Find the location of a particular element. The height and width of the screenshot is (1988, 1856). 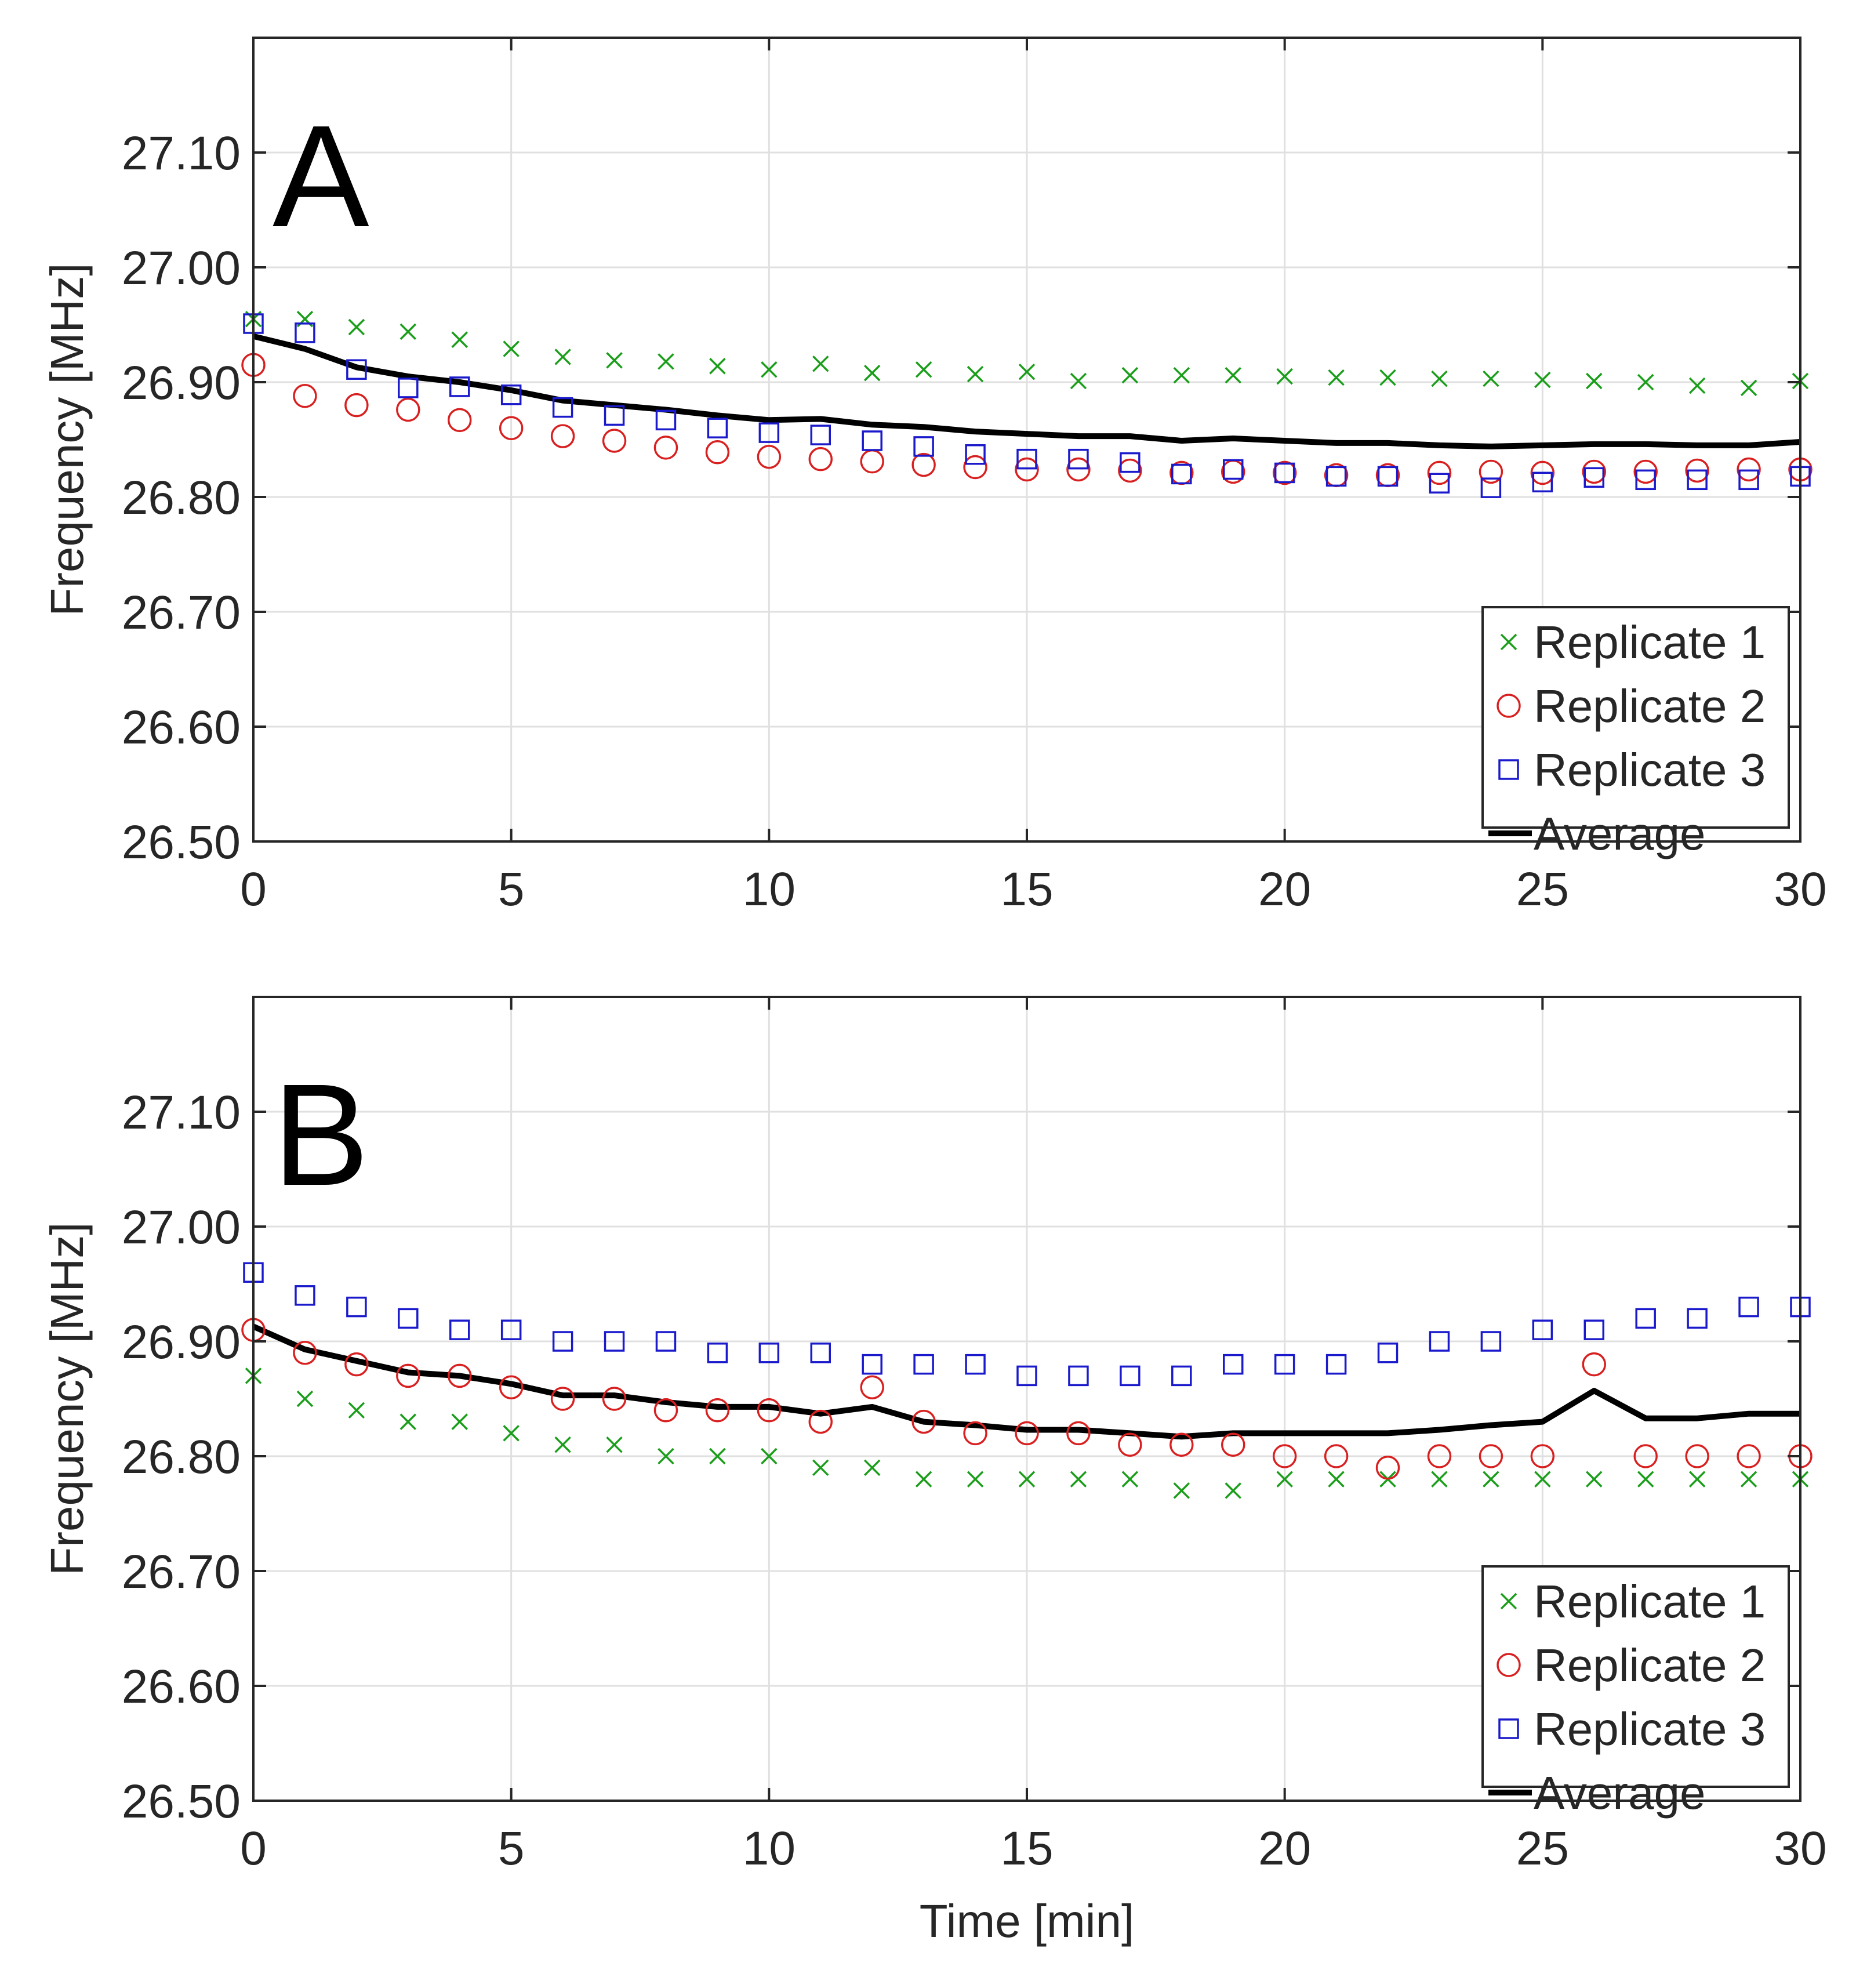

panel-b-average-line is located at coordinates (1026, 1381).